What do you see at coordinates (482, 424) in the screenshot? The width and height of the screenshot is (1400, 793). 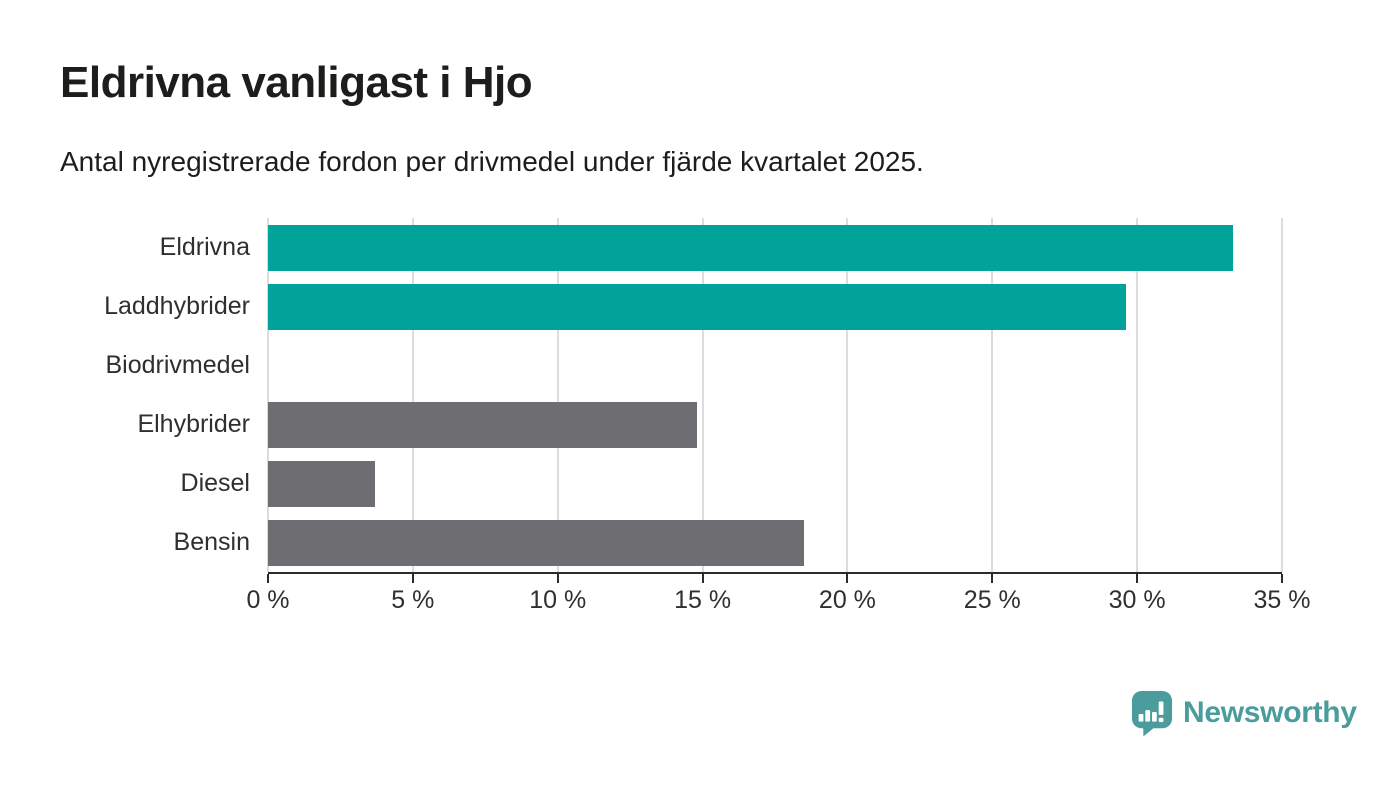 I see `bar-elhybrider` at bounding box center [482, 424].